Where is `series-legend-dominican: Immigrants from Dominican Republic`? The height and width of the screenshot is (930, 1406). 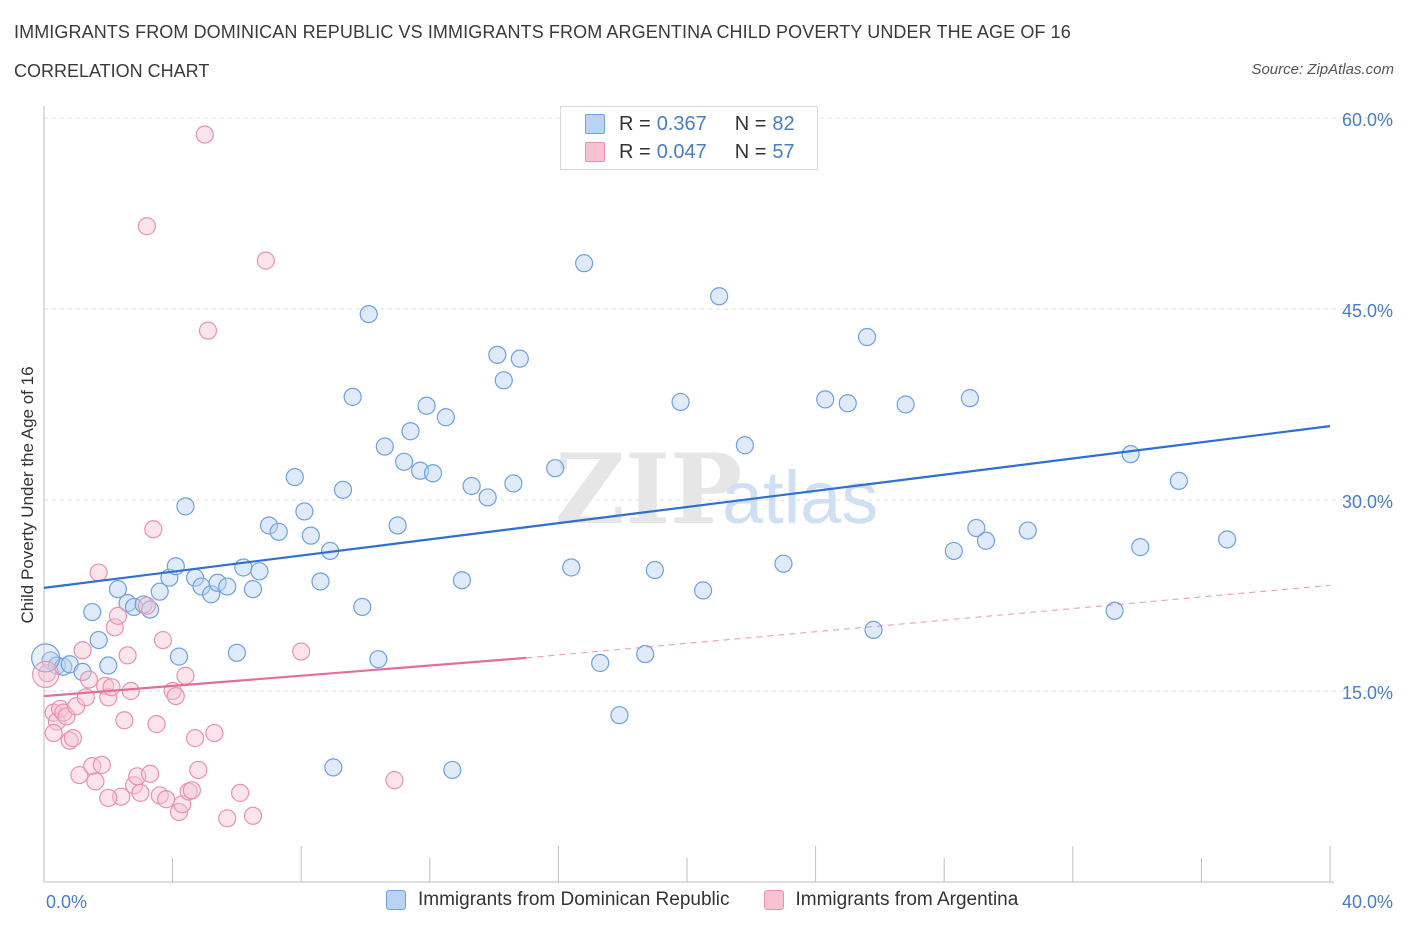 series-legend-dominican: Immigrants from Dominican Republic is located at coordinates (558, 900).